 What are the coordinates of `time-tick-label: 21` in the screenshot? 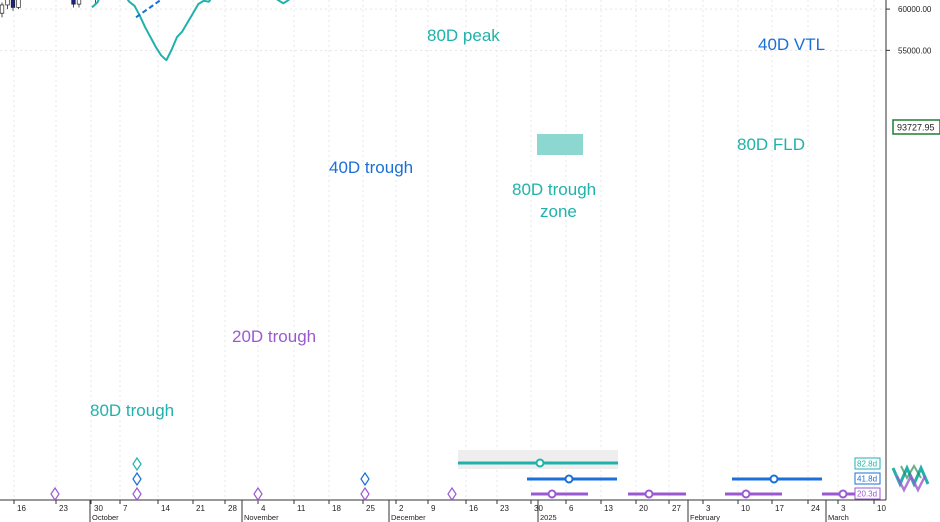 It's located at (200, 508).